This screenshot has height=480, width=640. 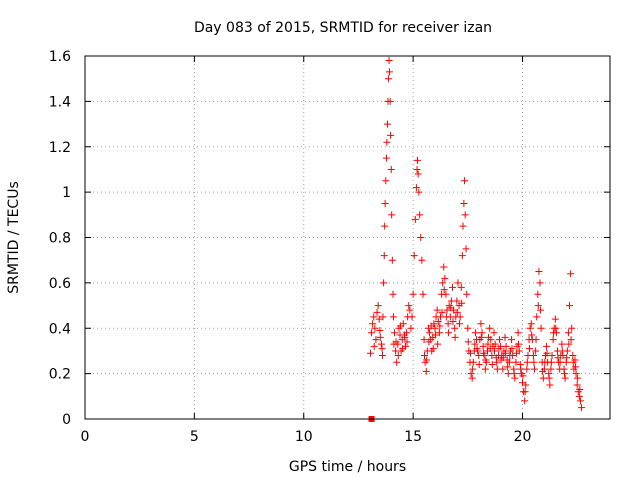 I want to click on x-tick-label: 5, so click(x=194, y=437).